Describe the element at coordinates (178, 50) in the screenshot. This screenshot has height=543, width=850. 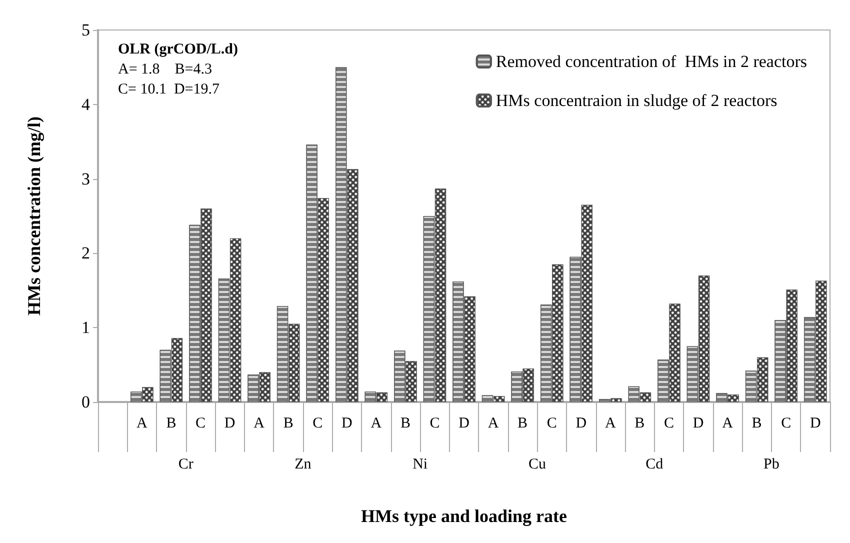
I see `annotation: OLR (grCOD/L.d)` at that location.